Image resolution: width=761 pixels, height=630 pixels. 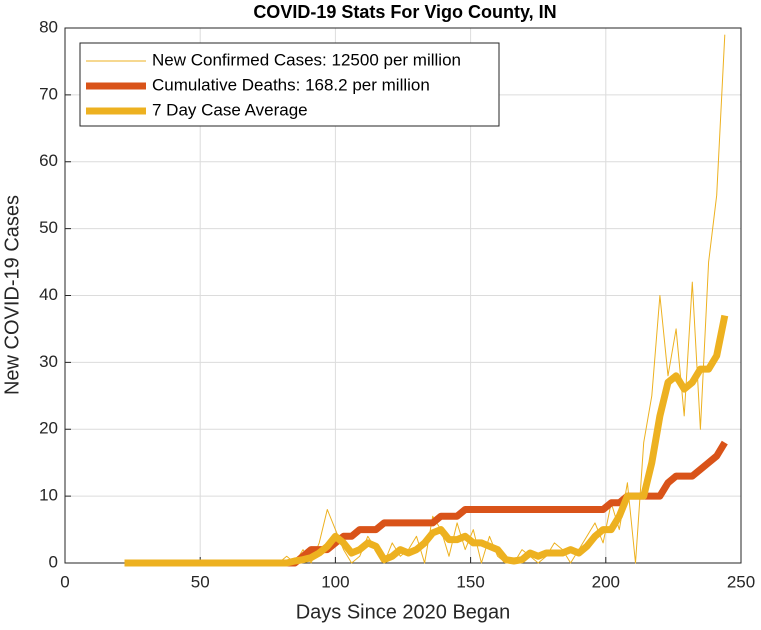 What do you see at coordinates (48, 361) in the screenshot?
I see `y-tick-label: 30` at bounding box center [48, 361].